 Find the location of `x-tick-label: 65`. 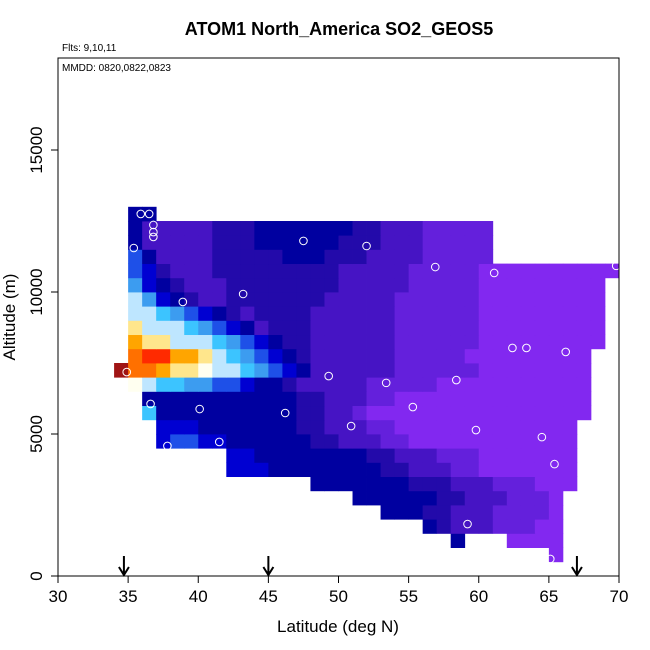

x-tick-label: 65 is located at coordinates (548, 596).